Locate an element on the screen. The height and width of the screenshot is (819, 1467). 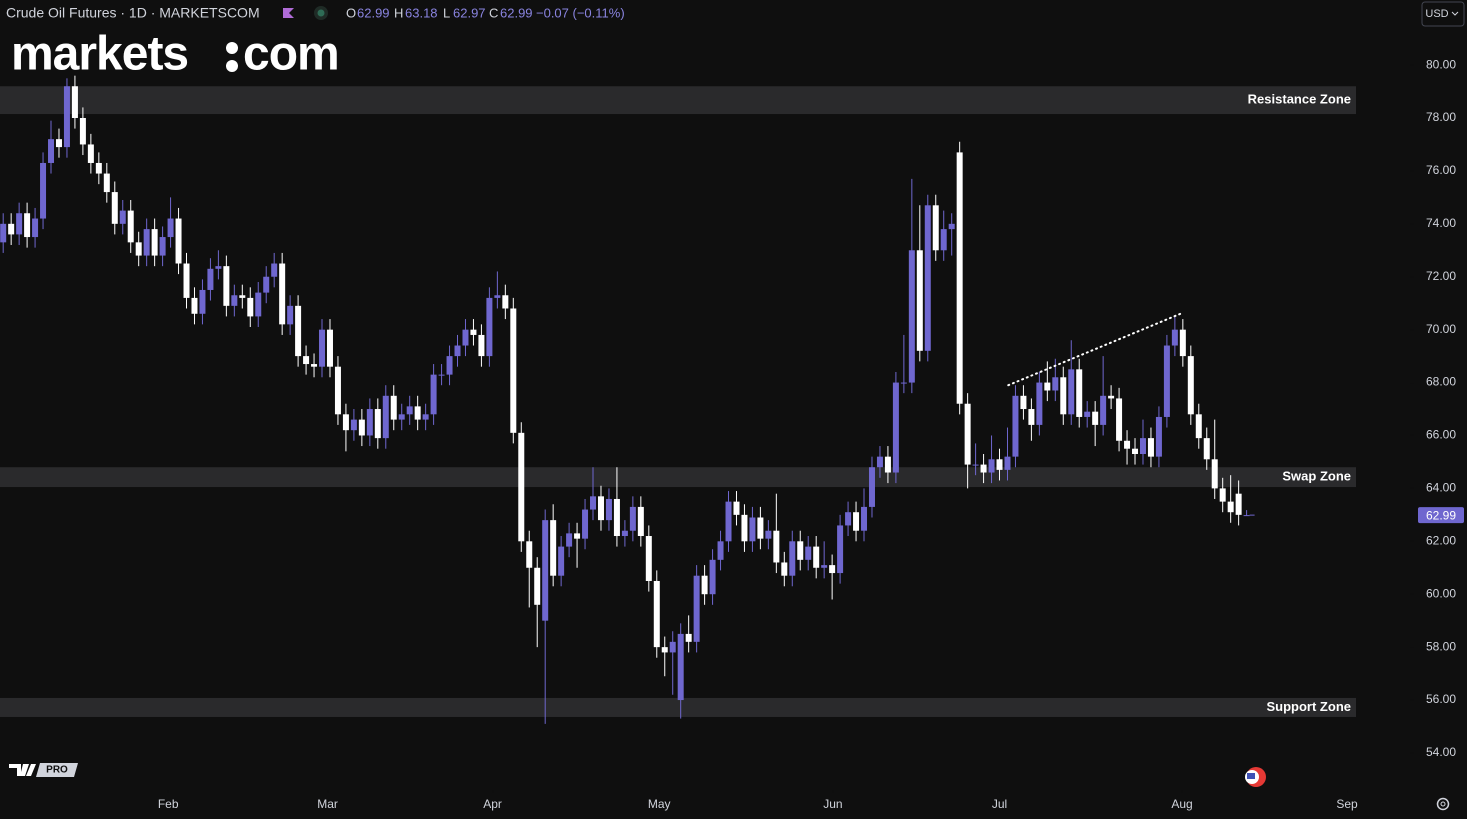
x-tick-label: Jul is located at coordinates (999, 804).